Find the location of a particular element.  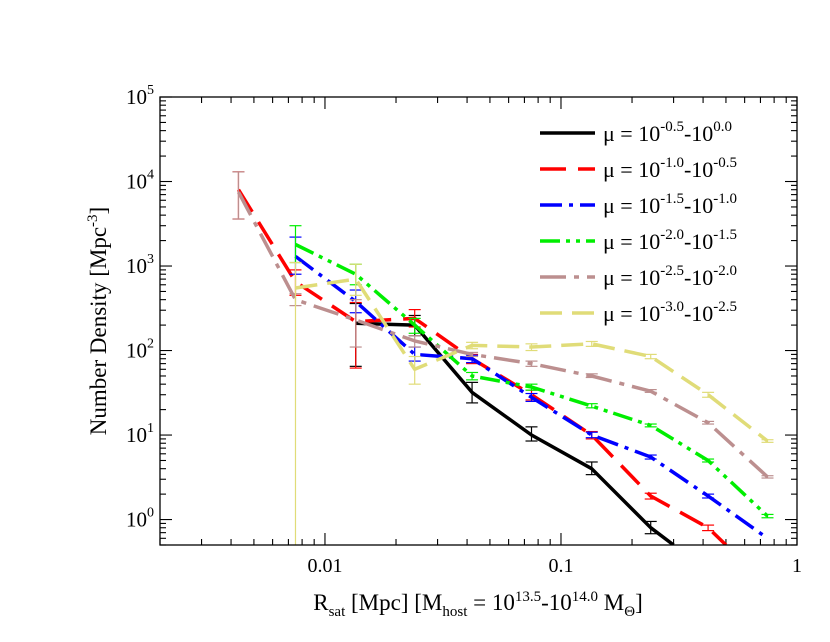

legend-label: μ = 10-2.0-10-1.5 is located at coordinates (670, 240).